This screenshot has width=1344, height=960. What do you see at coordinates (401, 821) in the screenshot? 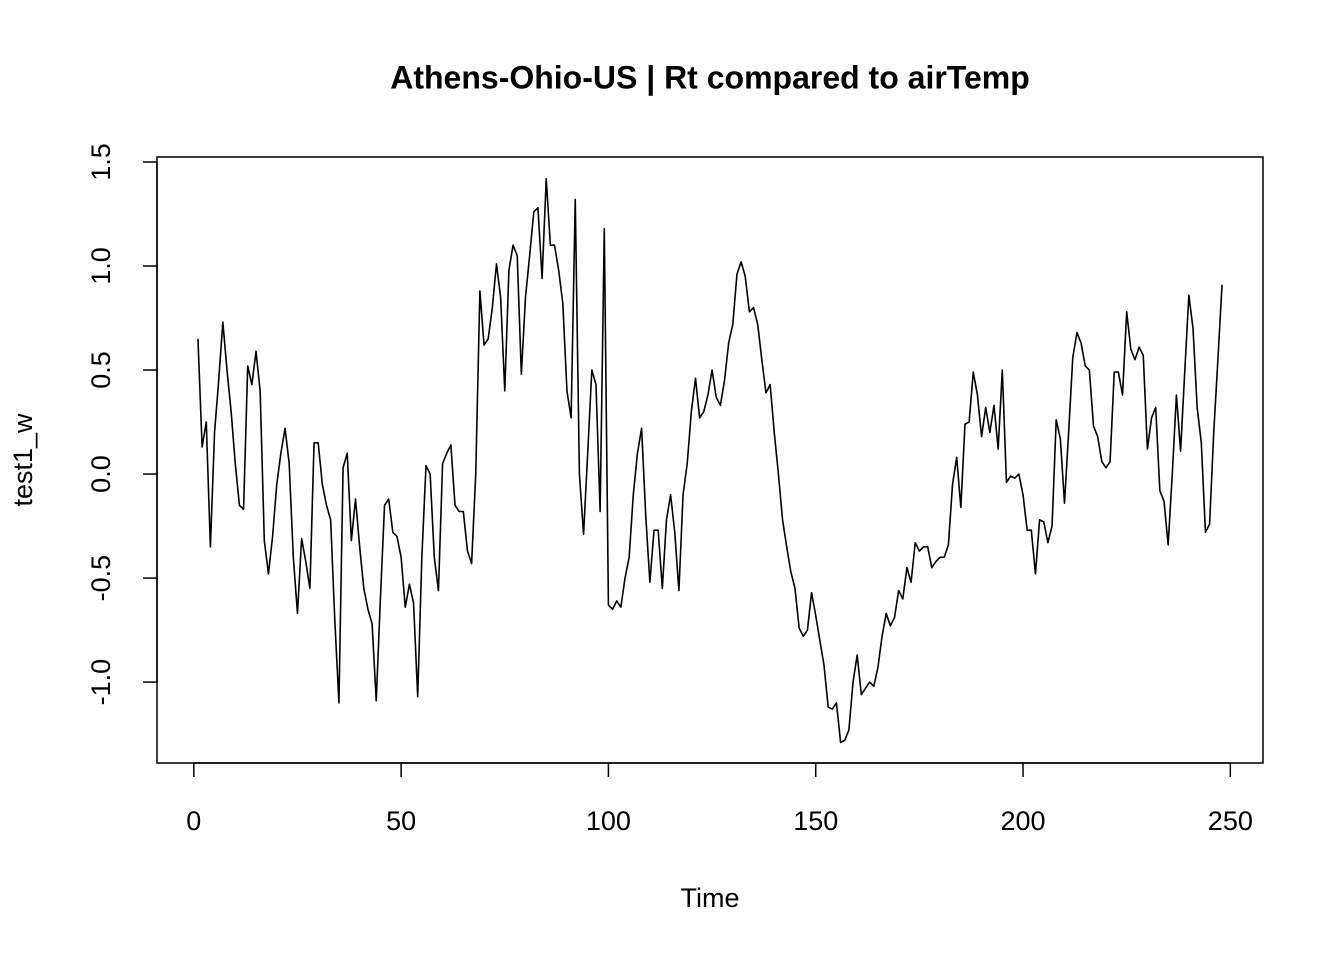
I see `x-tick-label: 50` at bounding box center [401, 821].